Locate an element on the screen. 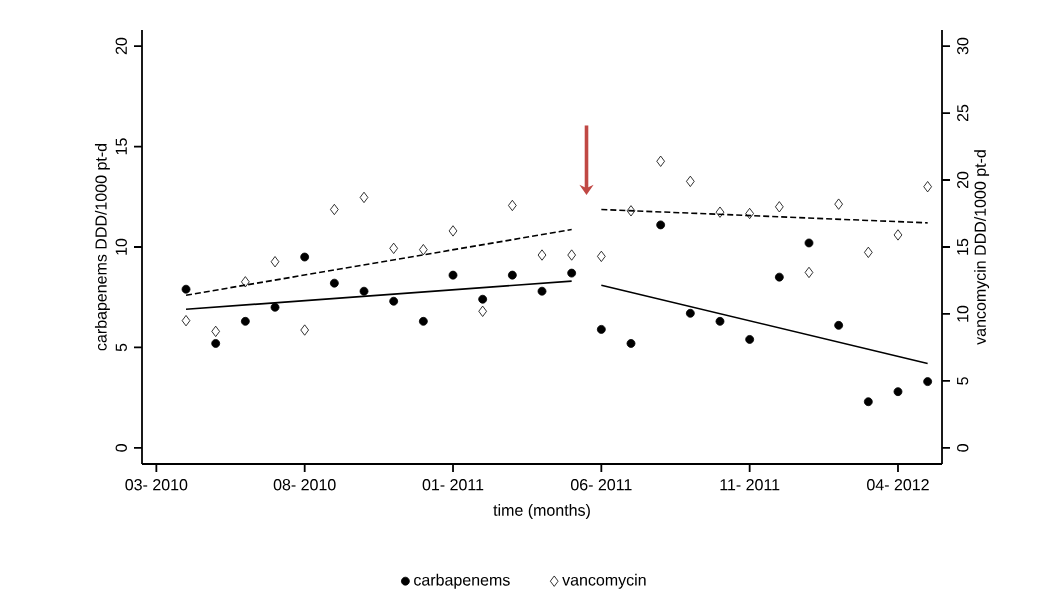 This screenshot has width=1038, height=610. y2-tick-label: 10 is located at coordinates (963, 313).